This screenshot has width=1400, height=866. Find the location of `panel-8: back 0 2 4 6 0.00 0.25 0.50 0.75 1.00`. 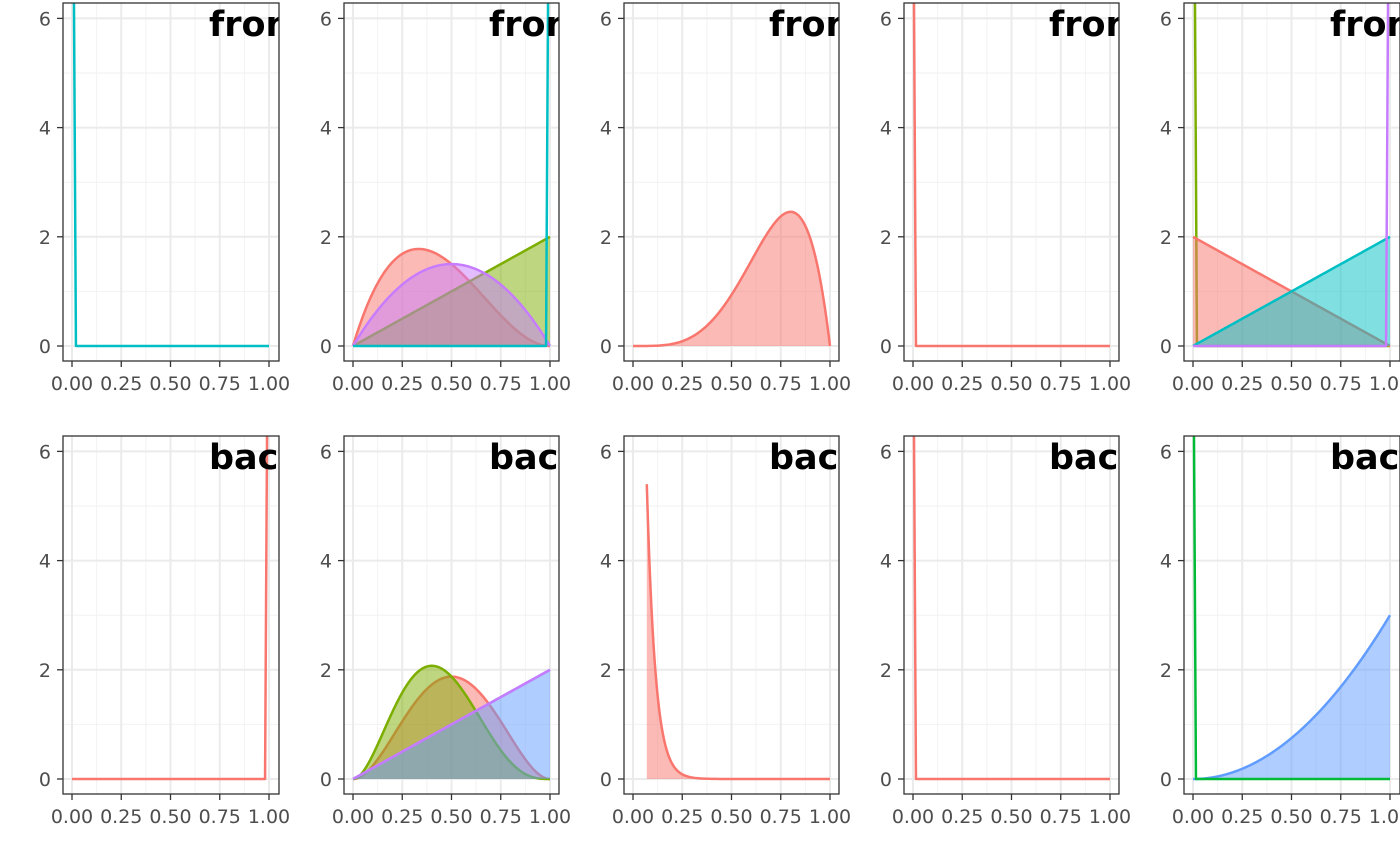

panel-8: back 0 2 4 6 0.00 0.25 0.50 0.75 1.00 is located at coordinates (725, 631).